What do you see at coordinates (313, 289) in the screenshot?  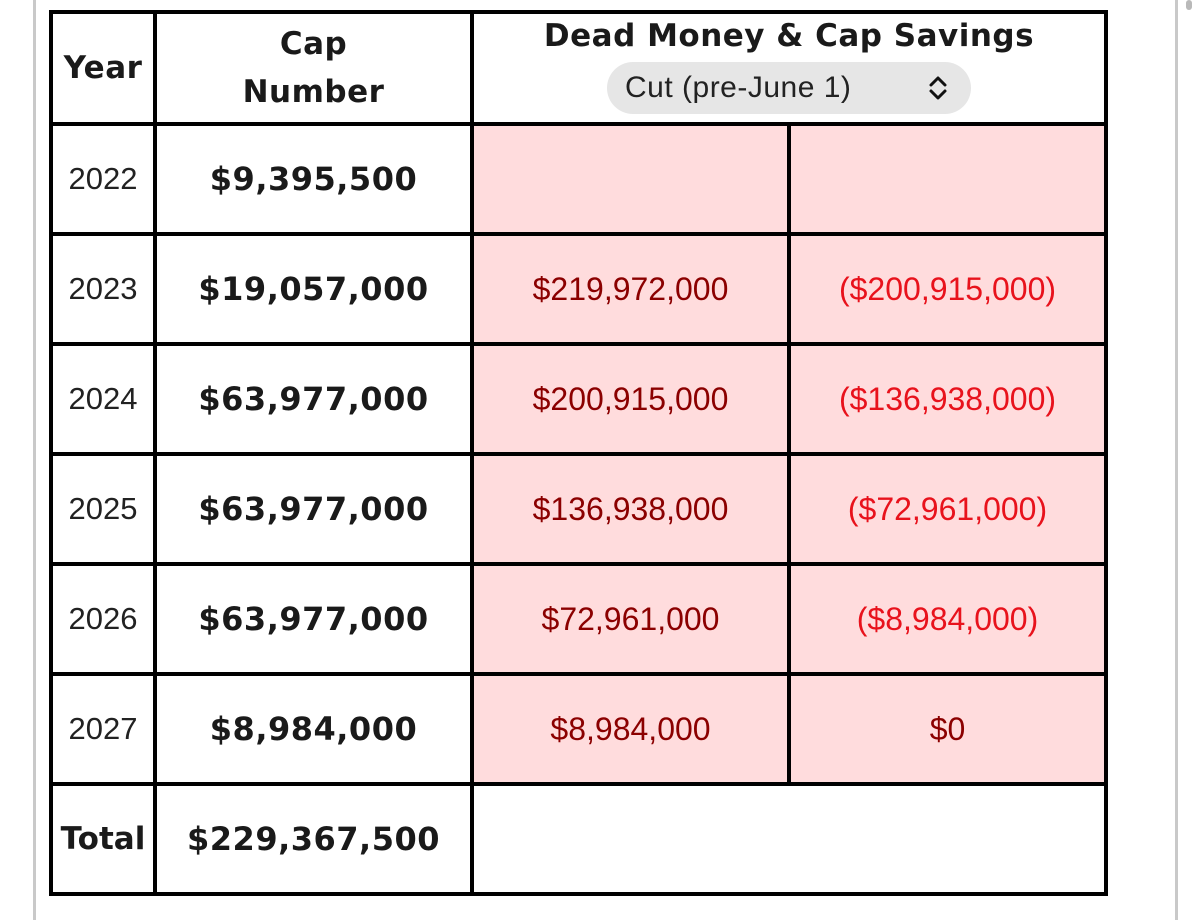 I see `cap-number-cell: $19,057,000` at bounding box center [313, 289].